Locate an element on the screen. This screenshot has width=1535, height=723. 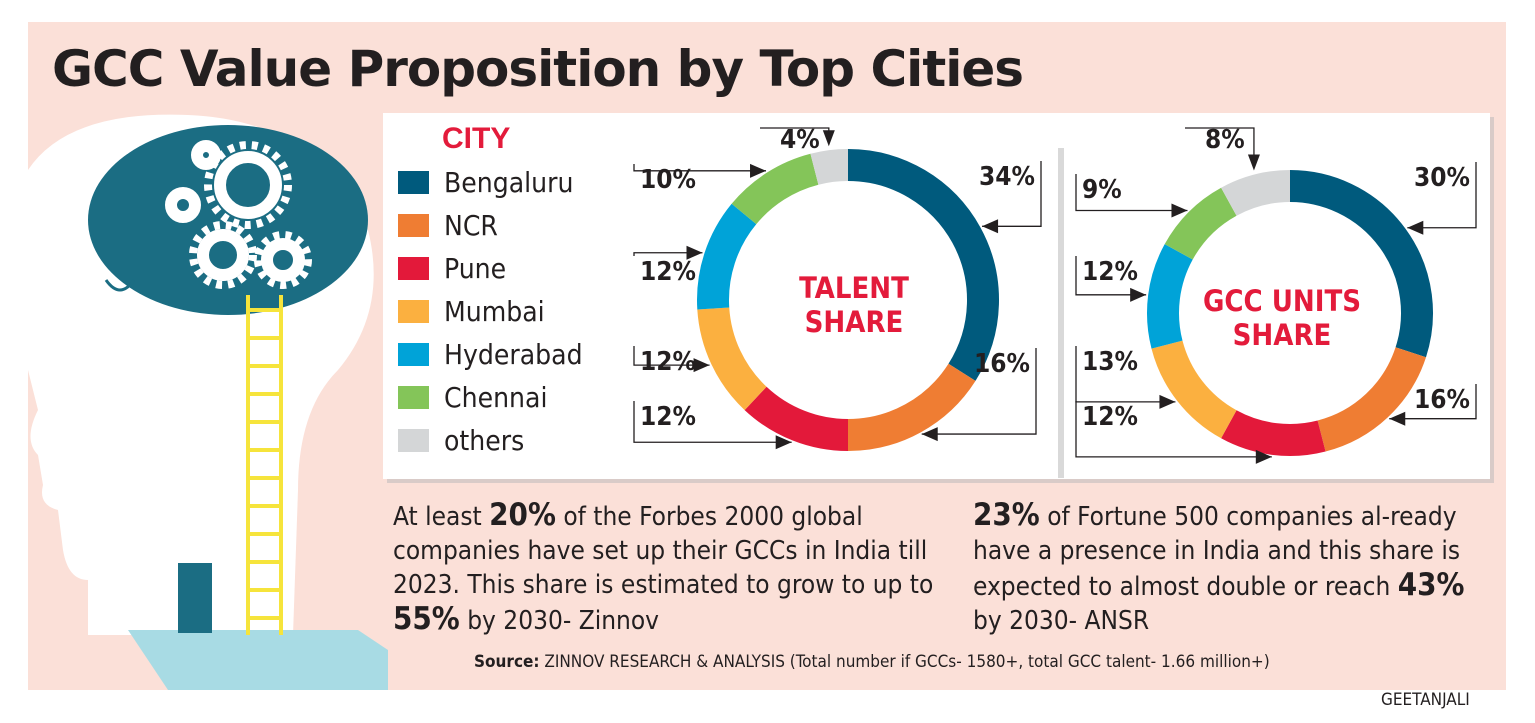
ladder-icon is located at coordinates (264, 465).